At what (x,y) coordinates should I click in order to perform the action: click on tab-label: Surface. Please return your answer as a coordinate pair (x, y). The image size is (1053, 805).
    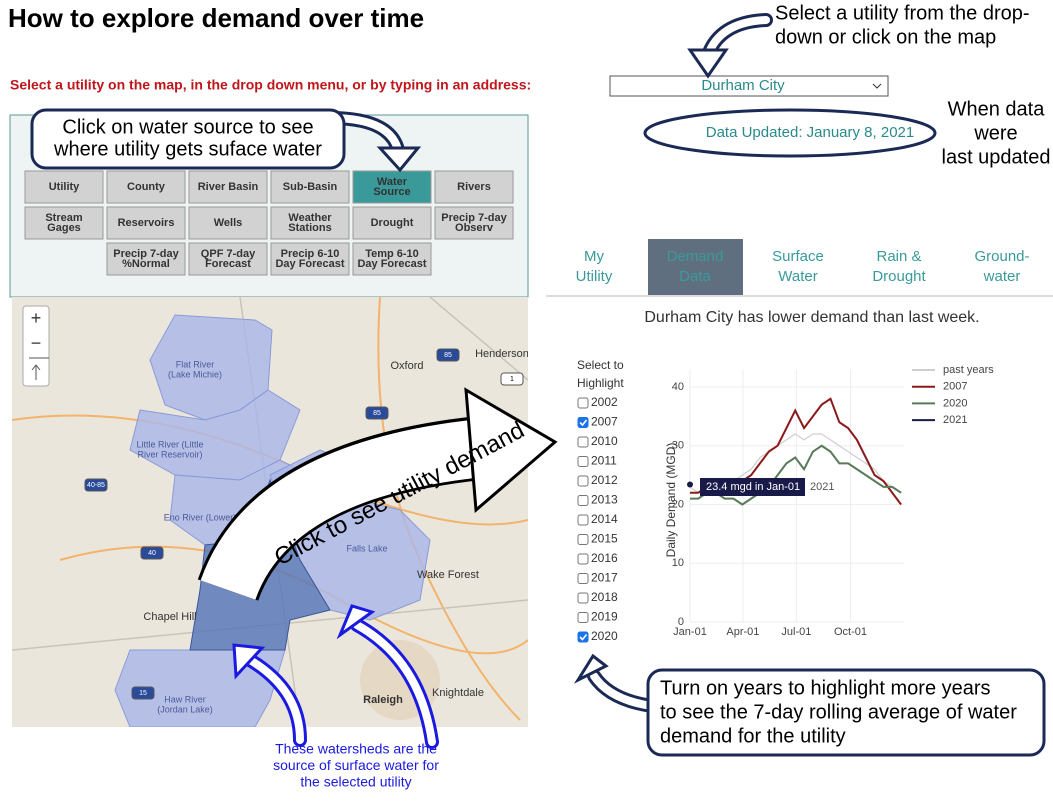
    Looking at the image, I should click on (798, 256).